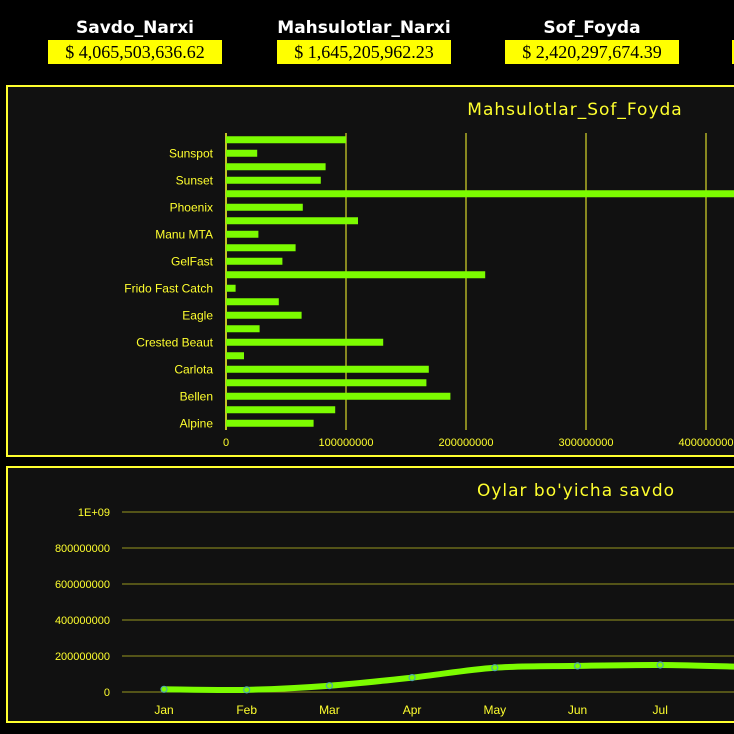 The height and width of the screenshot is (734, 734). I want to click on bar-category-label: Crested Beaut, so click(174, 342).